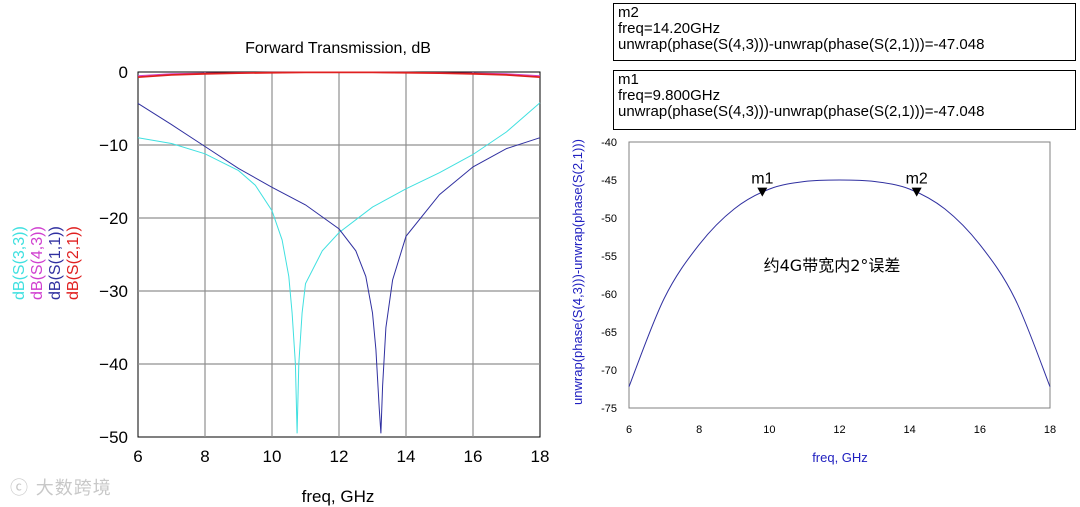  What do you see at coordinates (338, 496) in the screenshot?
I see `left-x-axis-label: freq, GHz` at bounding box center [338, 496].